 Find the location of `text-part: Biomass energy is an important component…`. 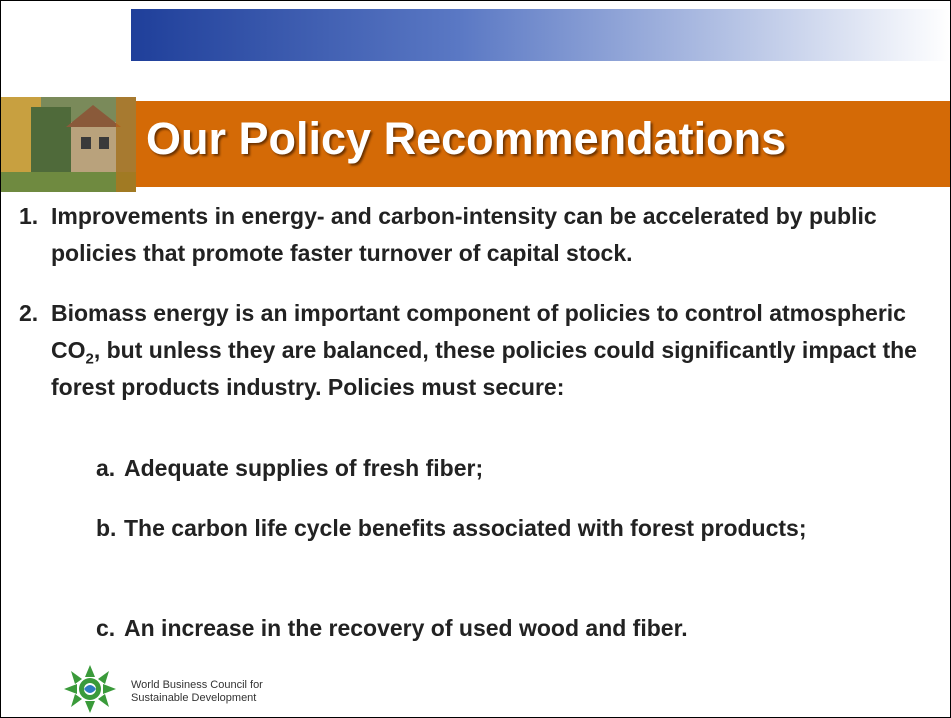

text-part: Biomass energy is an important component… is located at coordinates (478, 331).